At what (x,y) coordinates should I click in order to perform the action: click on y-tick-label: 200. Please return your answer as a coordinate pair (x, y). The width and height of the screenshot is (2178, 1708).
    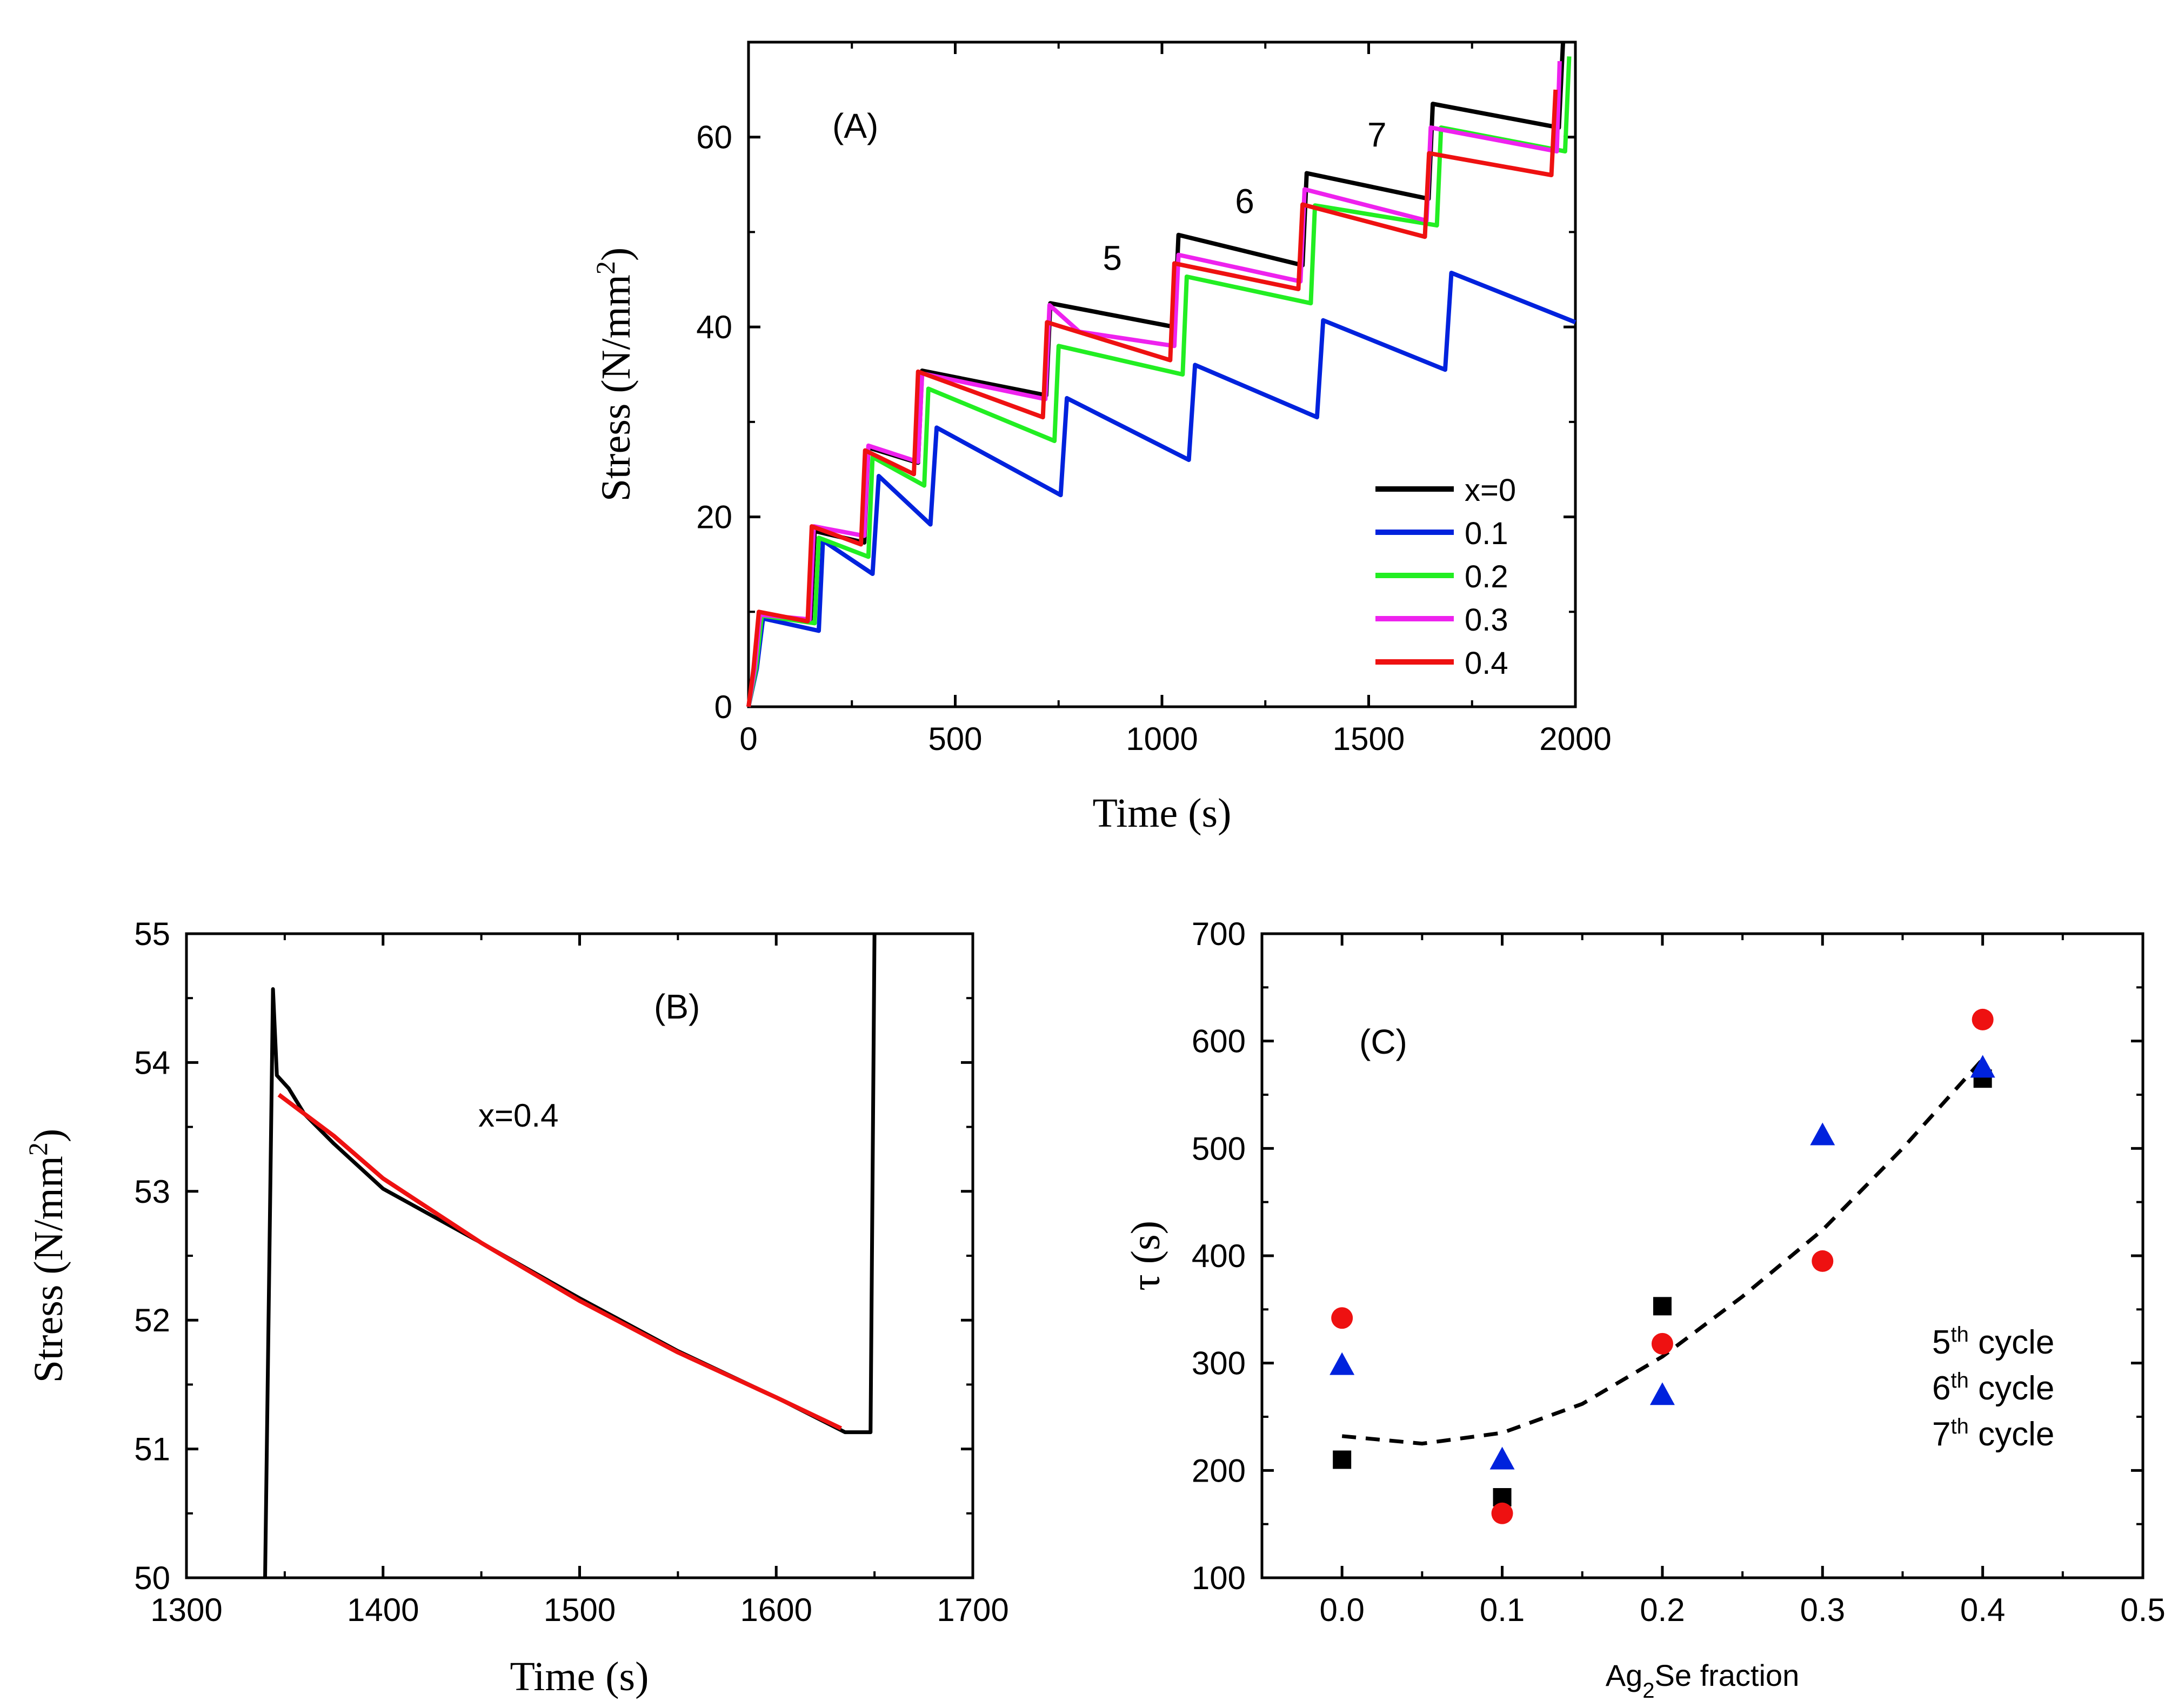
    Looking at the image, I should click on (1219, 1470).